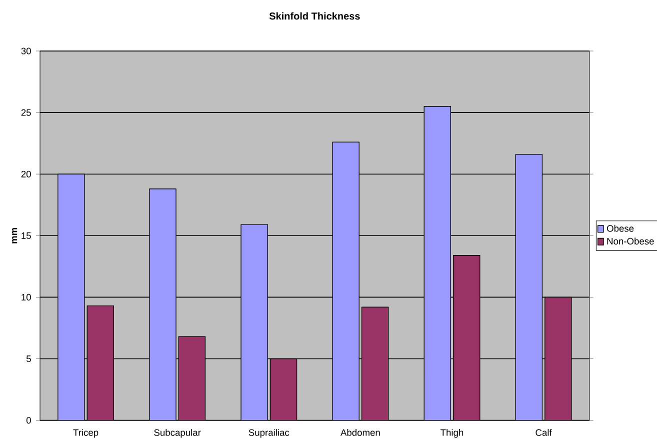  What do you see at coordinates (360, 432) in the screenshot?
I see `x-tick-label: Abdomen` at bounding box center [360, 432].